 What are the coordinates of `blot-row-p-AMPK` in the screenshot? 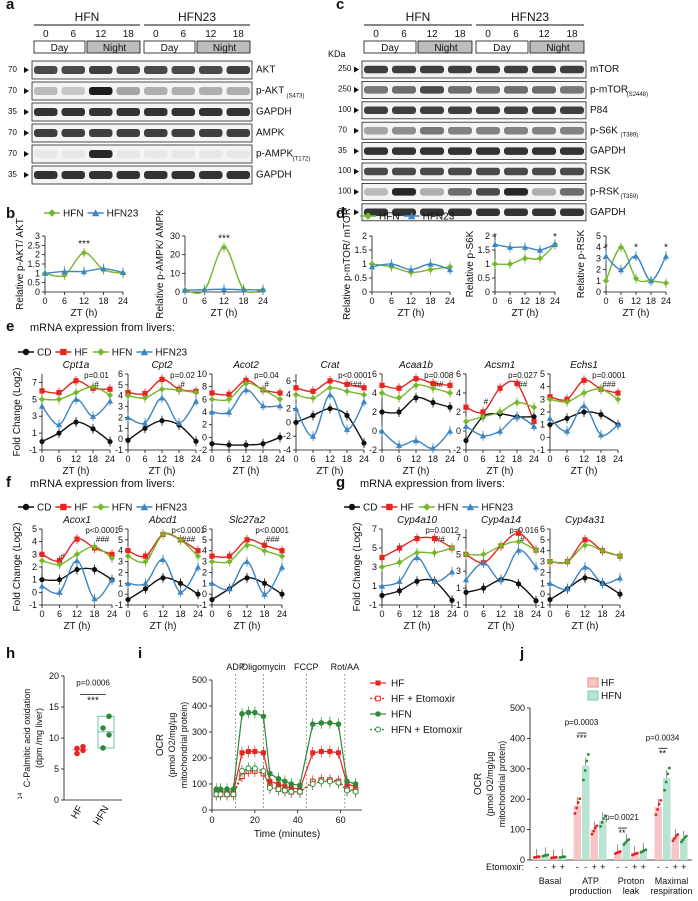 It's located at (142, 154).